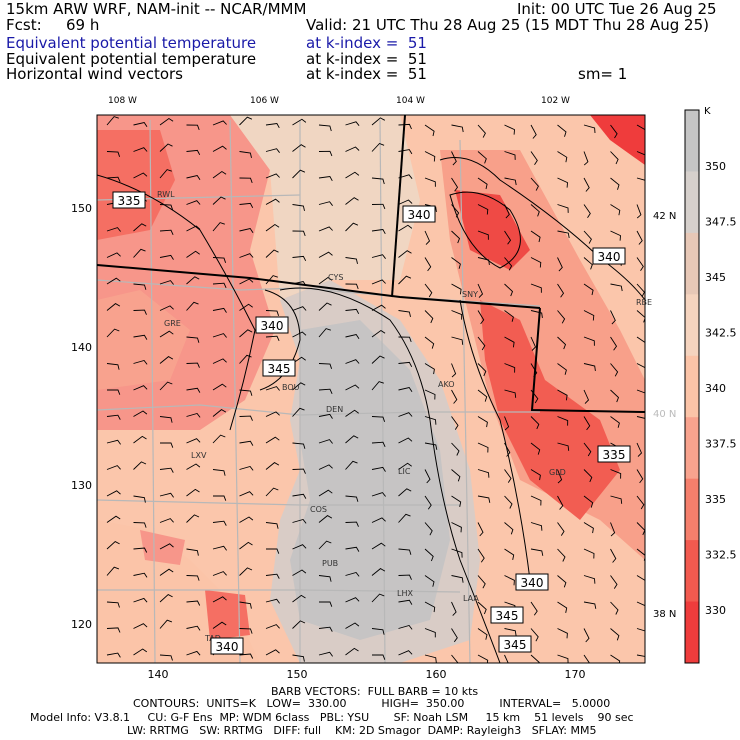  What do you see at coordinates (614, 454) in the screenshot?
I see `contour-label-335-e: 335` at bounding box center [614, 454].